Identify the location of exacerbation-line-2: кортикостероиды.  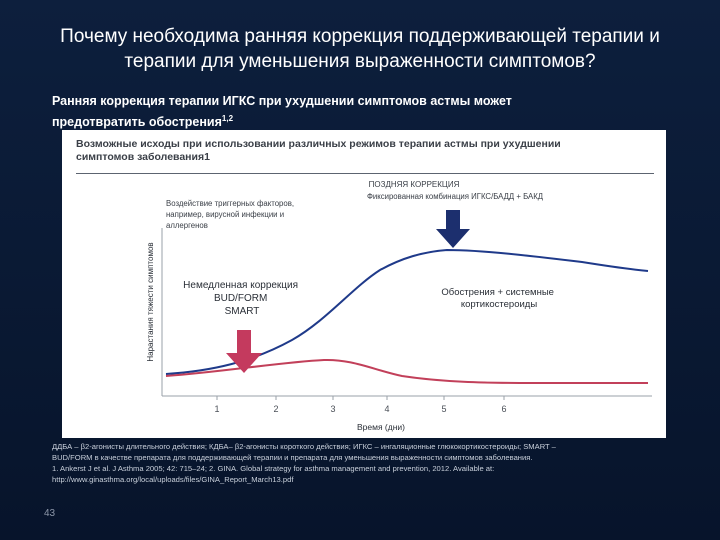
(499, 304).